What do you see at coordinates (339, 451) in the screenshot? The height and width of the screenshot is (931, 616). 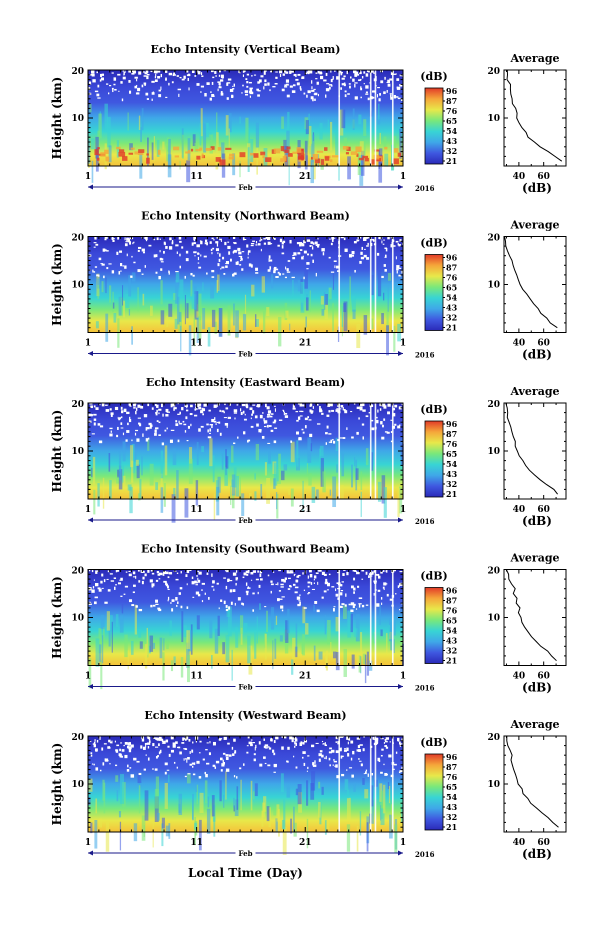 I see `data-gap` at bounding box center [339, 451].